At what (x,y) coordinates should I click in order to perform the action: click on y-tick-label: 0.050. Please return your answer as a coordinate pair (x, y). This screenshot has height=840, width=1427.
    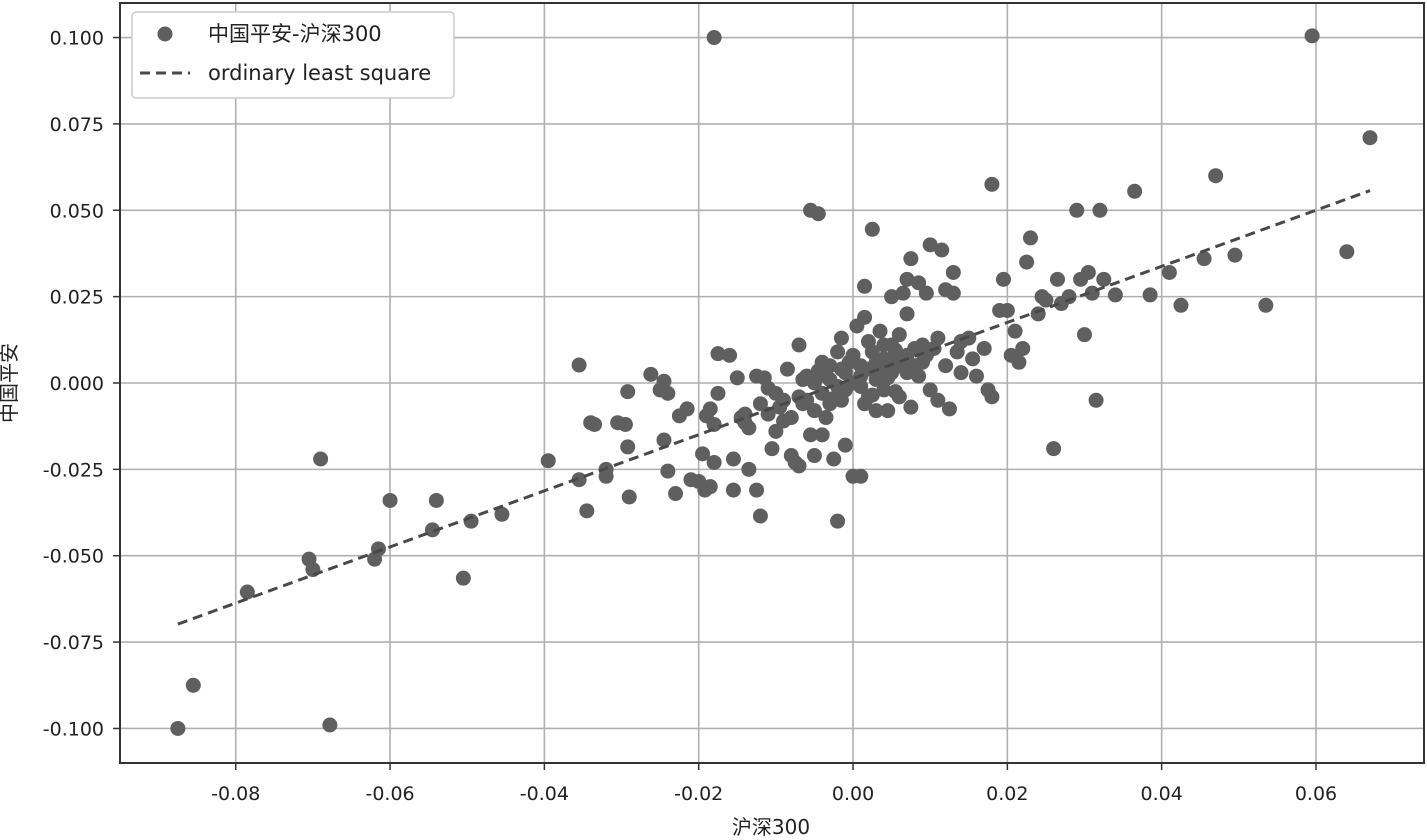
    Looking at the image, I should click on (77, 211).